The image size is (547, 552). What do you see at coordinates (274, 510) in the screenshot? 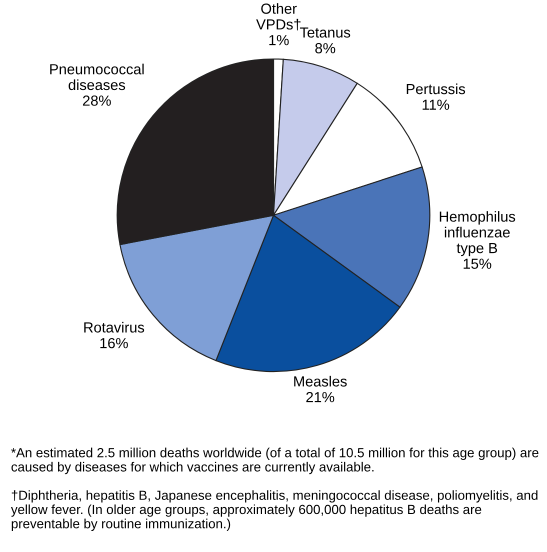
I see `text: †Diphtheria, hepatitis B, Japanese encephalitis, meningococcal disease, poliomyelitis, and yellow fever. (In older age groups, approximately 600,000 hepatitus B deaths are preventable by routine immunization.)` at bounding box center [274, 510].